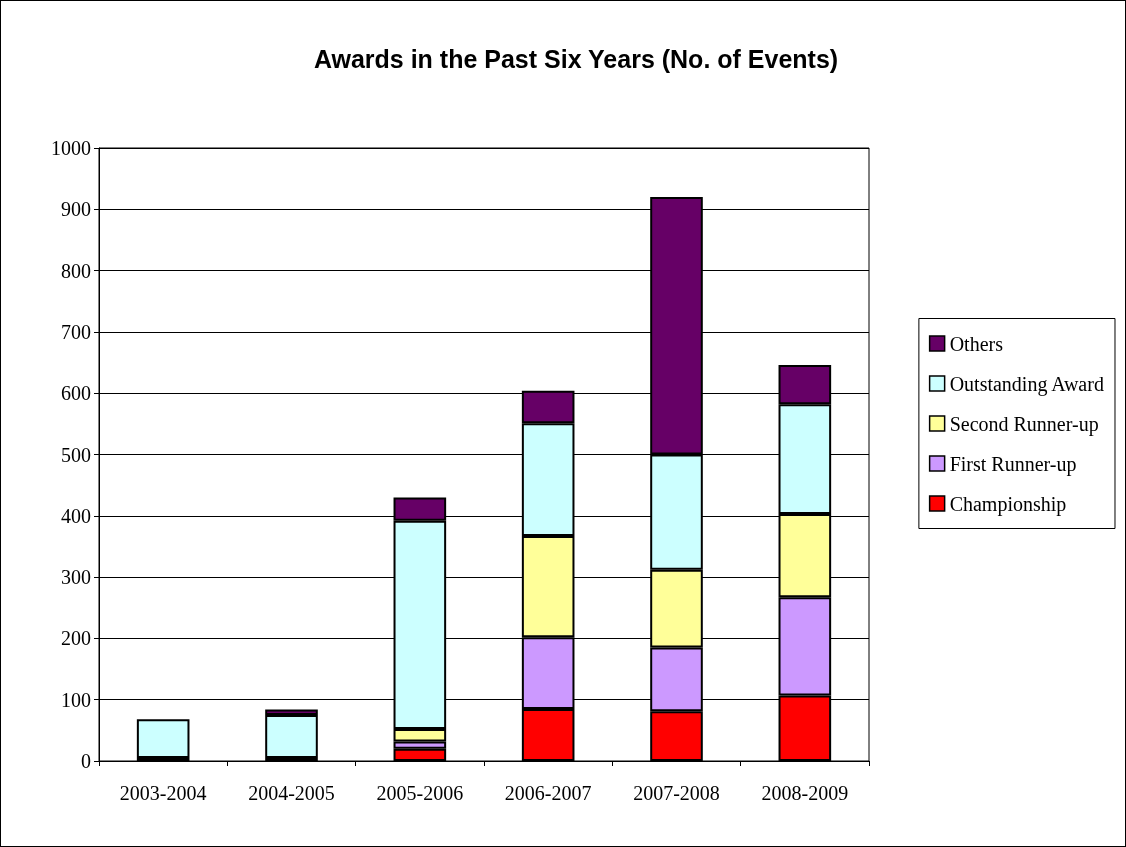  Describe the element at coordinates (76, 515) in the screenshot. I see `y-tick-label: 400` at that location.